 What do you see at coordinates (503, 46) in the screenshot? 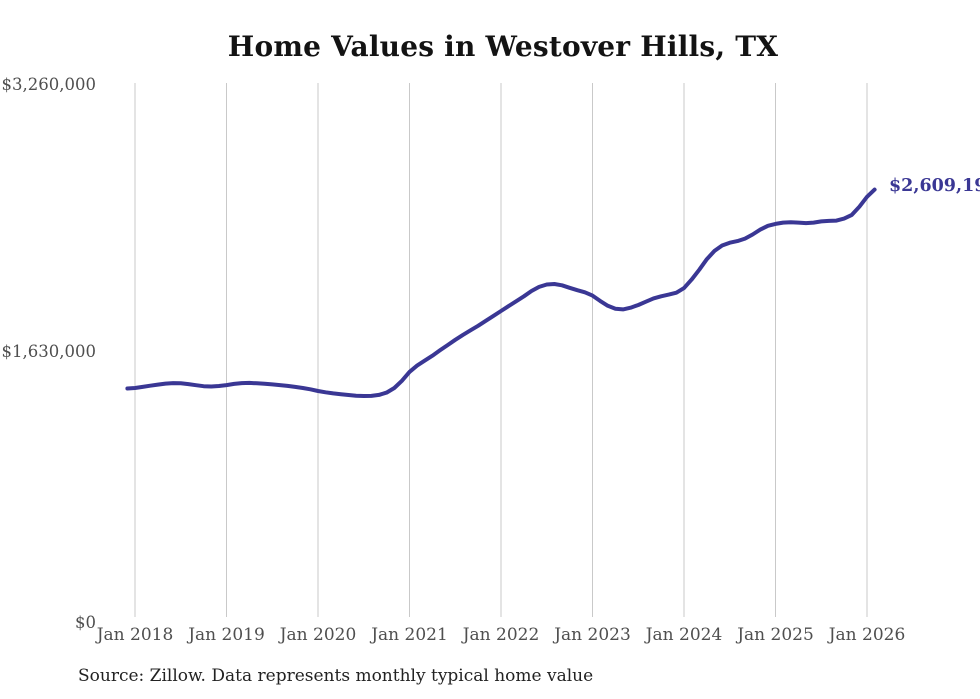
I see `chart-title: Home Values in Westover Hills, TX` at bounding box center [503, 46].